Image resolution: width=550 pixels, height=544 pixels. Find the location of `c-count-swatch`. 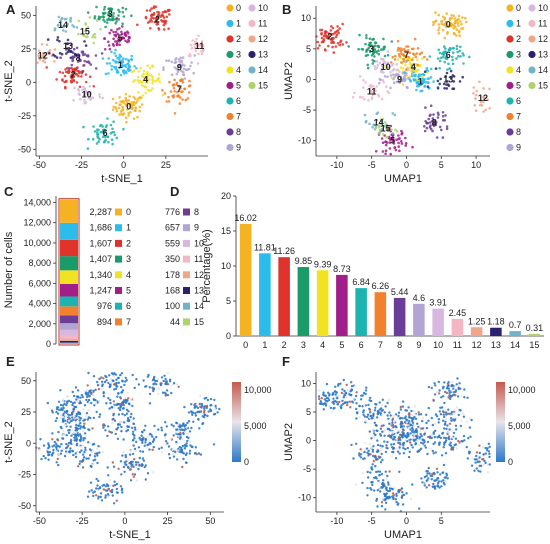

c-count-swatch is located at coordinates (186, 306).